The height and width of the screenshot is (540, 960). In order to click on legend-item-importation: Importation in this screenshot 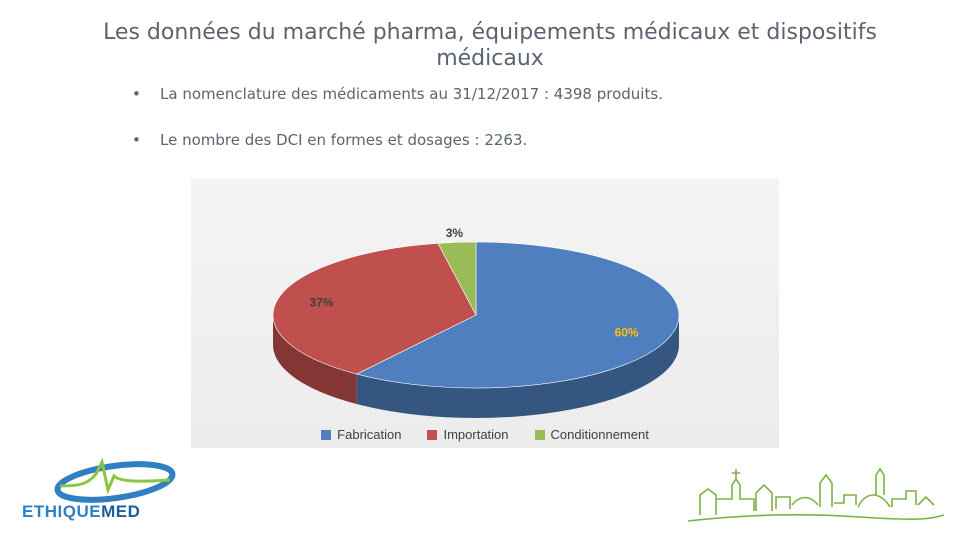, I will do `click(468, 434)`.